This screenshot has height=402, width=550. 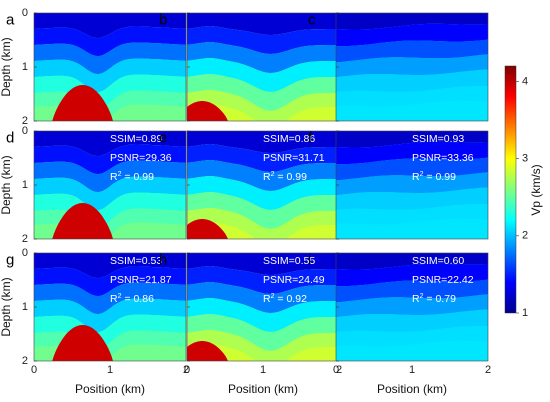 I want to click on ssim-value: SSIM=0.86, so click(x=289, y=139).